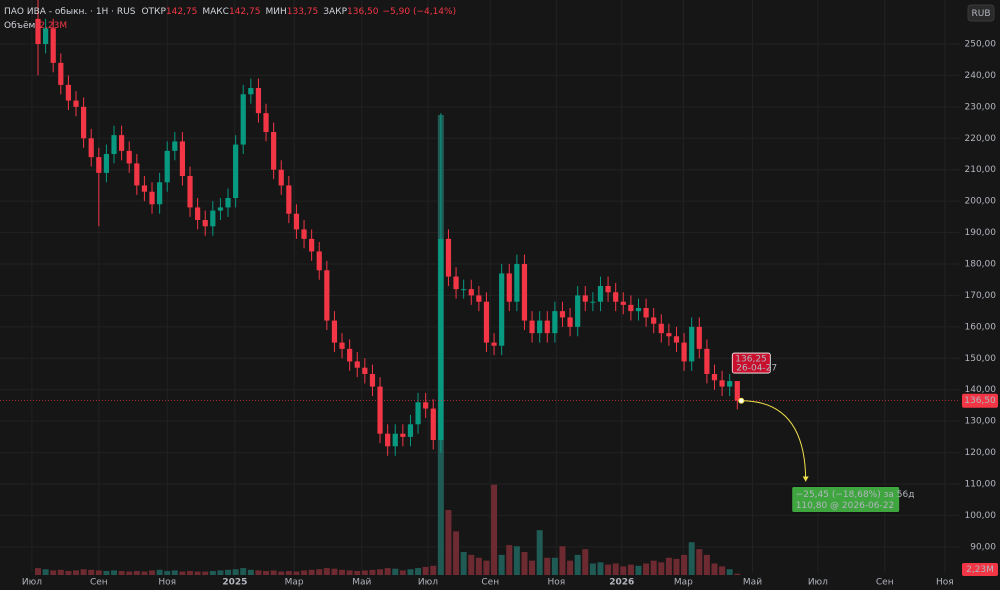  Describe the element at coordinates (981, 296) in the screenshot. I see `y-tick-label: 170,00` at that location.